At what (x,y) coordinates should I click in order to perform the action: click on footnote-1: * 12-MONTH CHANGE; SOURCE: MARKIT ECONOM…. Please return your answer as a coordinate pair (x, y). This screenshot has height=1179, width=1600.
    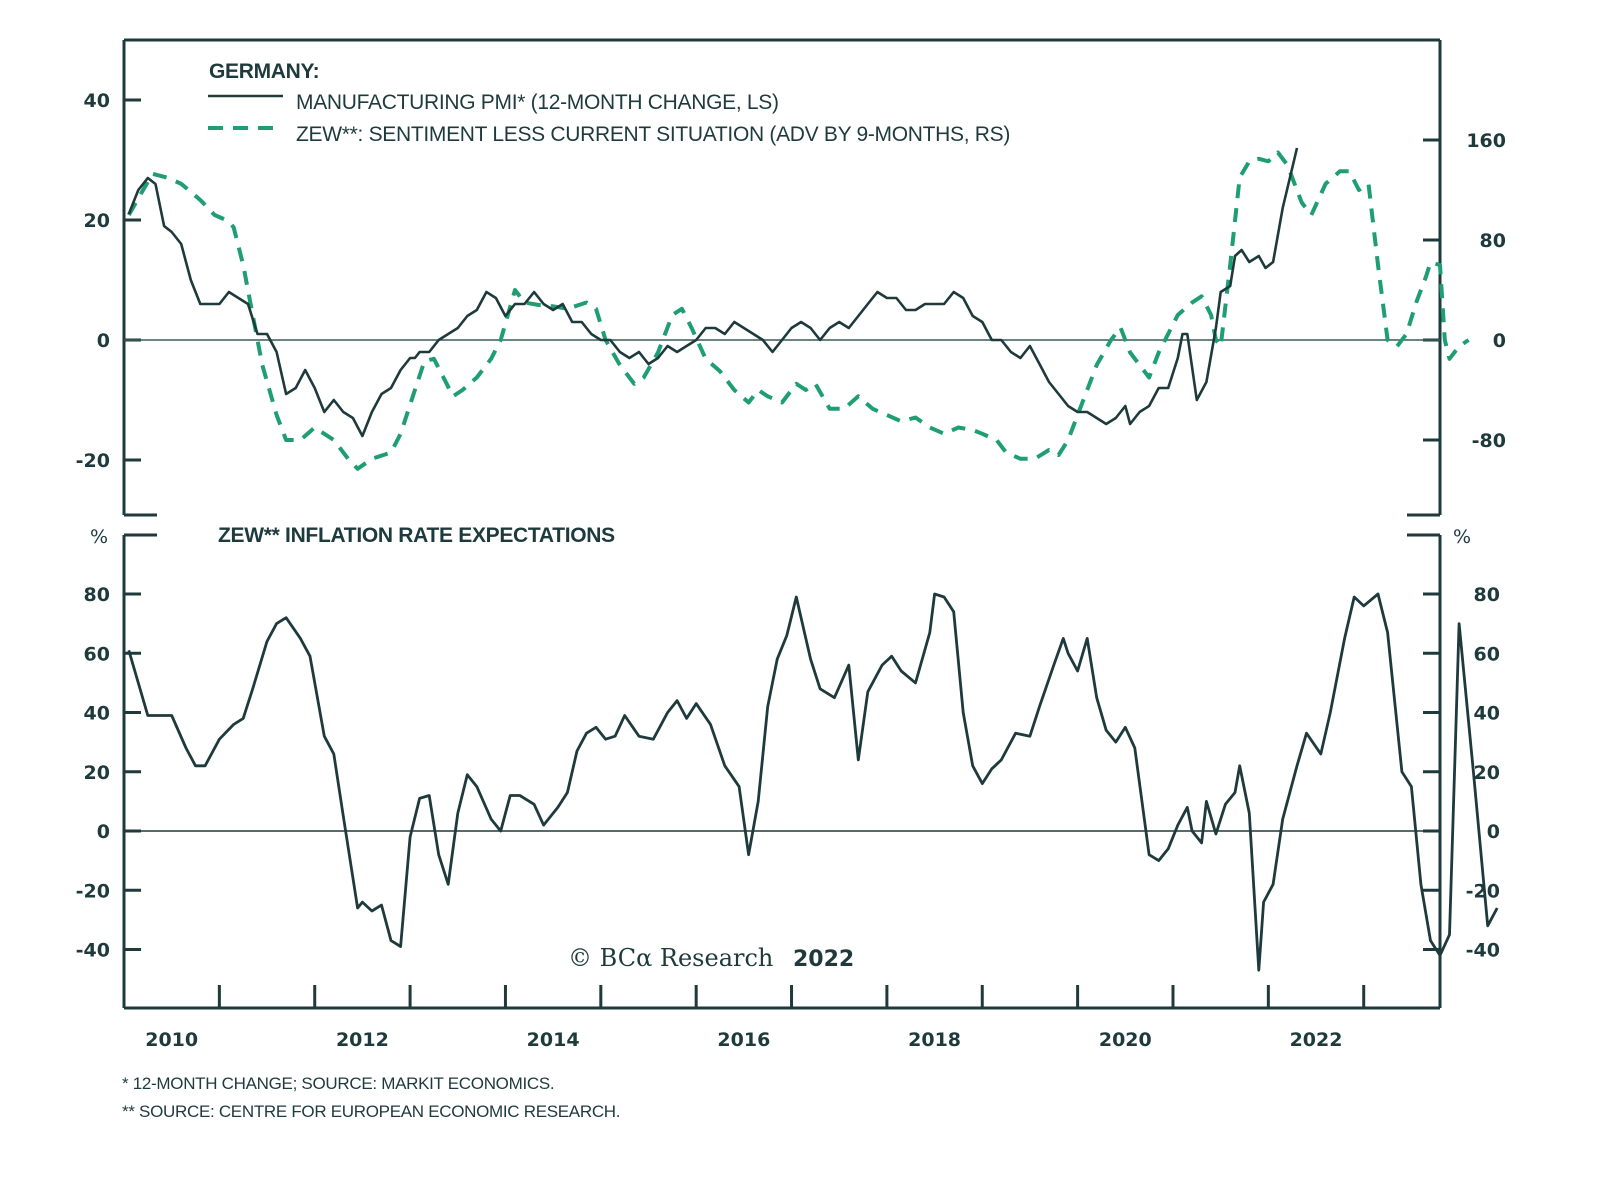
    Looking at the image, I should click on (338, 1083).